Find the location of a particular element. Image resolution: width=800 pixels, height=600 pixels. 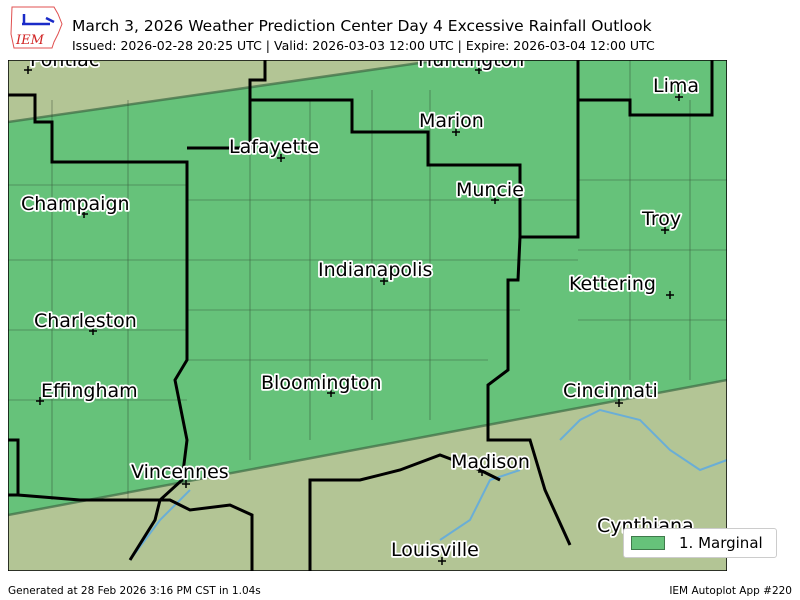

city-label: Madison is located at coordinates (490, 462).